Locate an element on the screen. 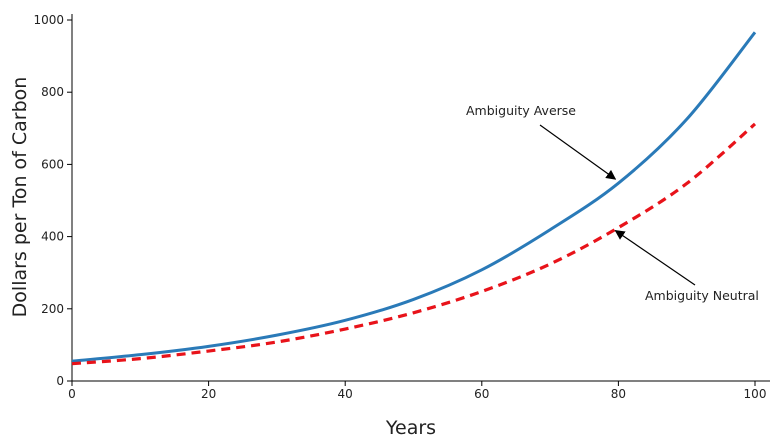 This screenshot has width=775, height=441. annotation-label-ambiguity-averse: Ambiguity Averse is located at coordinates (521, 110).